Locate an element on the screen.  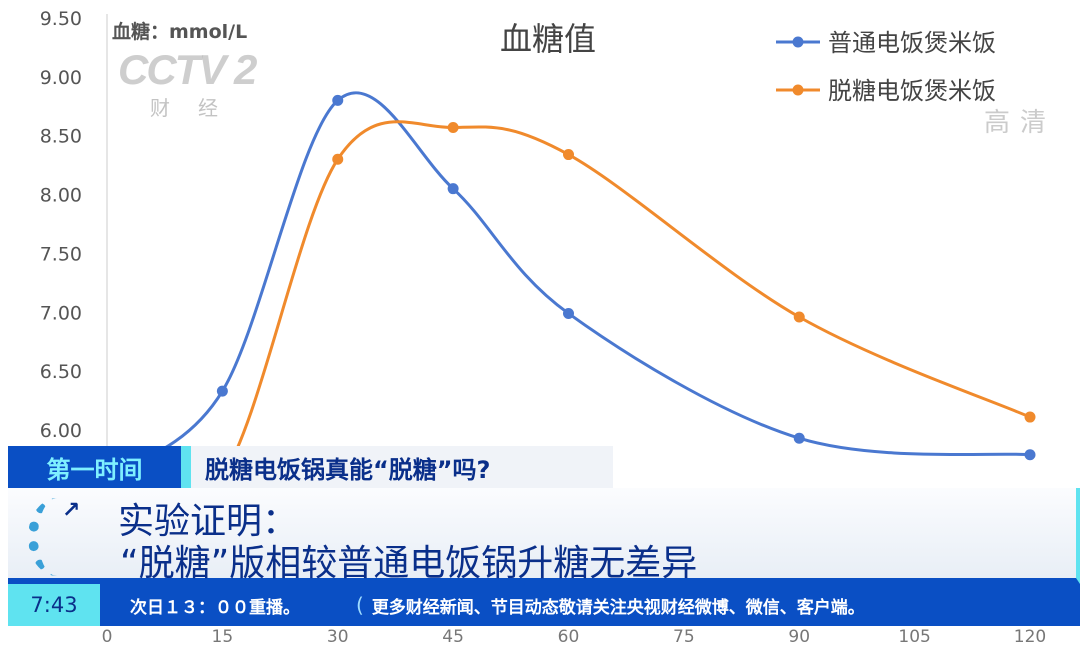
ticker-text-rebroadcast: 次日１３：００重播。 is located at coordinates (215, 607).